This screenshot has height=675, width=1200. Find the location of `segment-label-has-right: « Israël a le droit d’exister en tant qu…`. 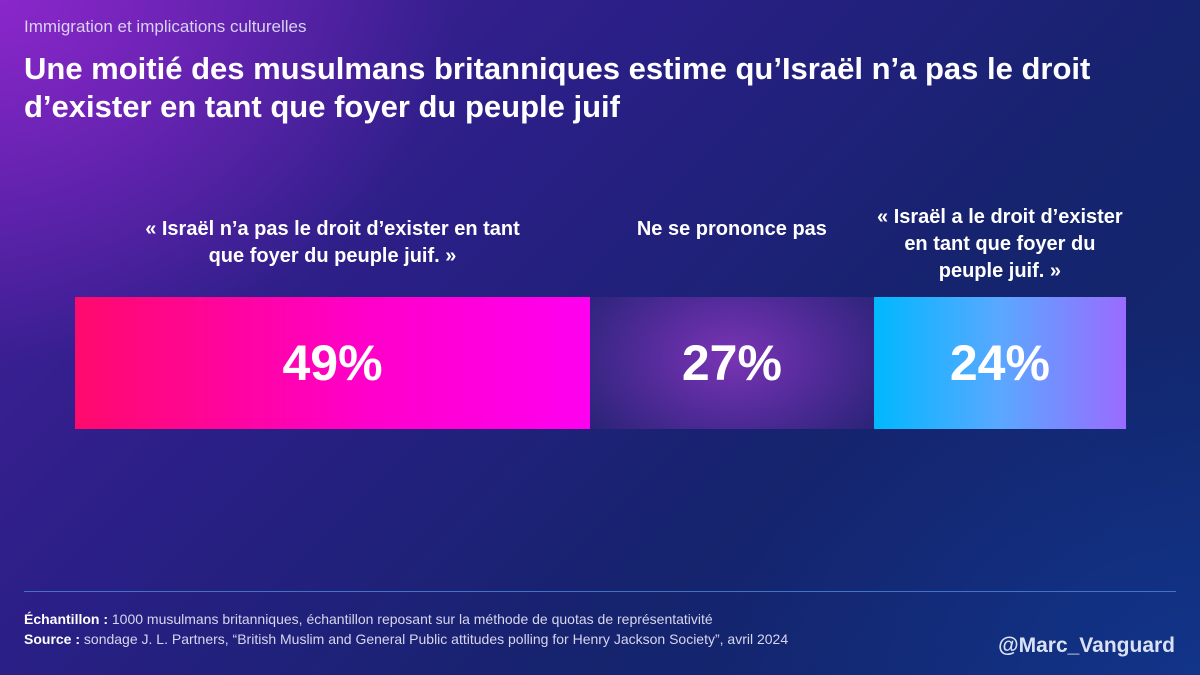

segment-label-has-right: « Israël a le droit d’exister en tant qu… is located at coordinates (1000, 244).